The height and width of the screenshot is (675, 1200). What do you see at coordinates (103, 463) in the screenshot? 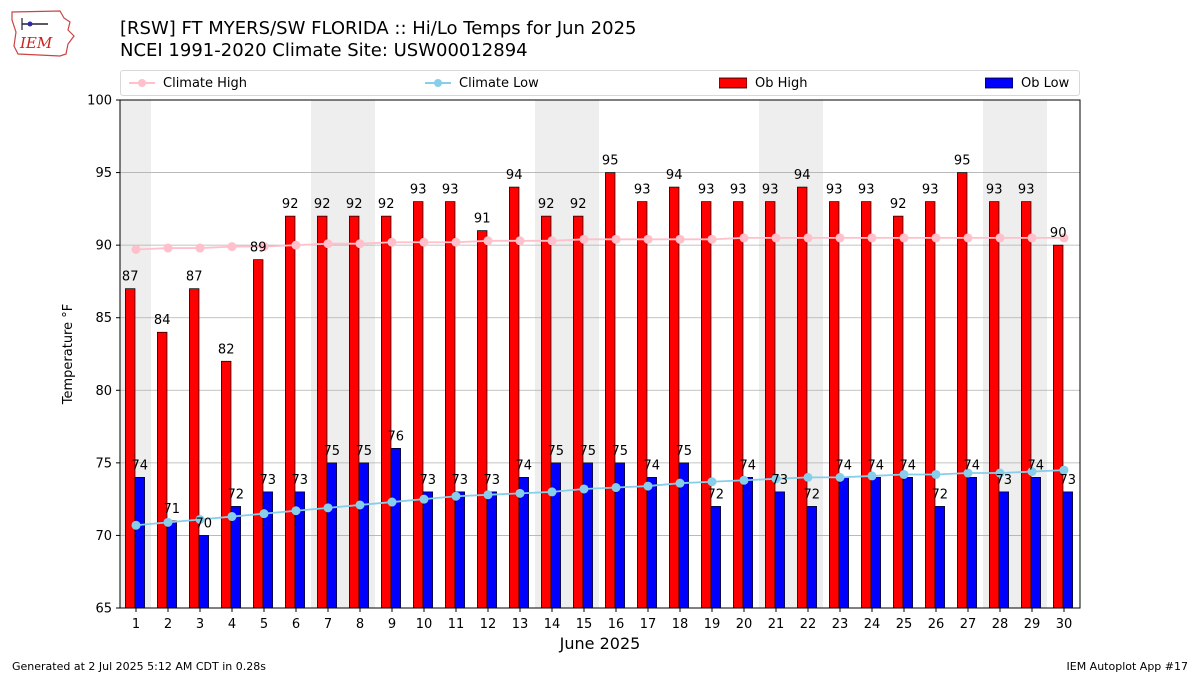
I see `y-tick-label-75: 75` at bounding box center [103, 463].